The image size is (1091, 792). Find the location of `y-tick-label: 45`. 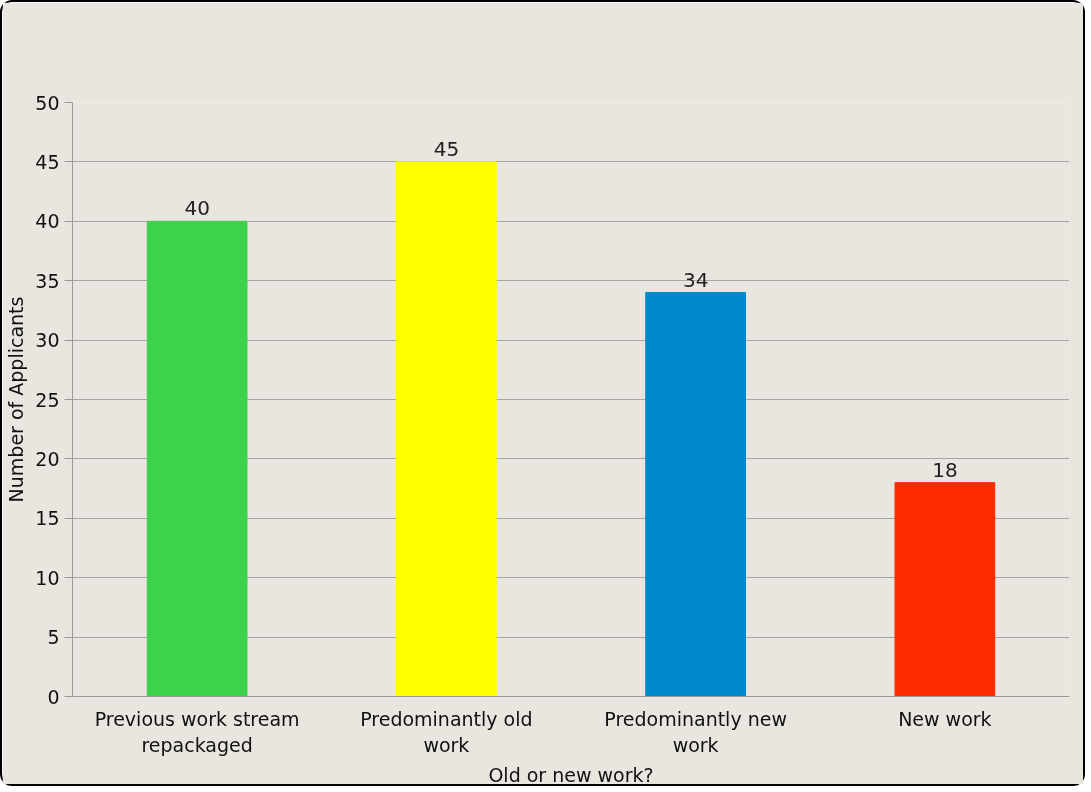

y-tick-label: 45 is located at coordinates (47, 161).